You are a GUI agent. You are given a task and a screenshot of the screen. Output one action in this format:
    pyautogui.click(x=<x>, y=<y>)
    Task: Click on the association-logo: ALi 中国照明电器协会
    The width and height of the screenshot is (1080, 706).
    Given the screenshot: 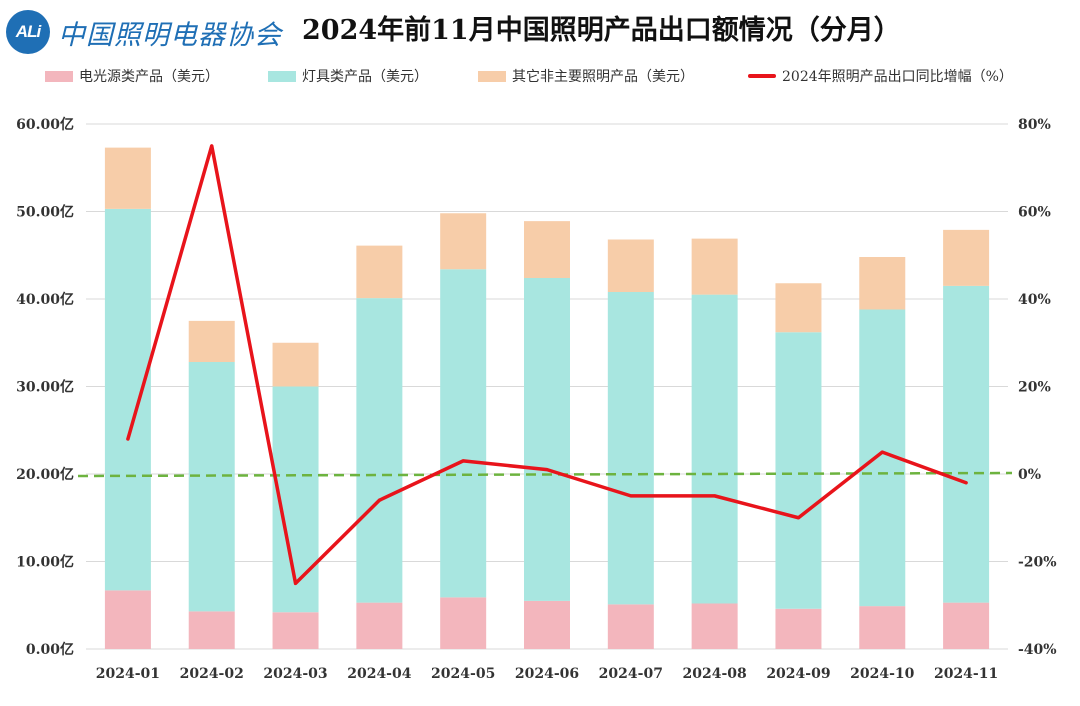 What is the action you would take?
    pyautogui.click(x=144, y=32)
    